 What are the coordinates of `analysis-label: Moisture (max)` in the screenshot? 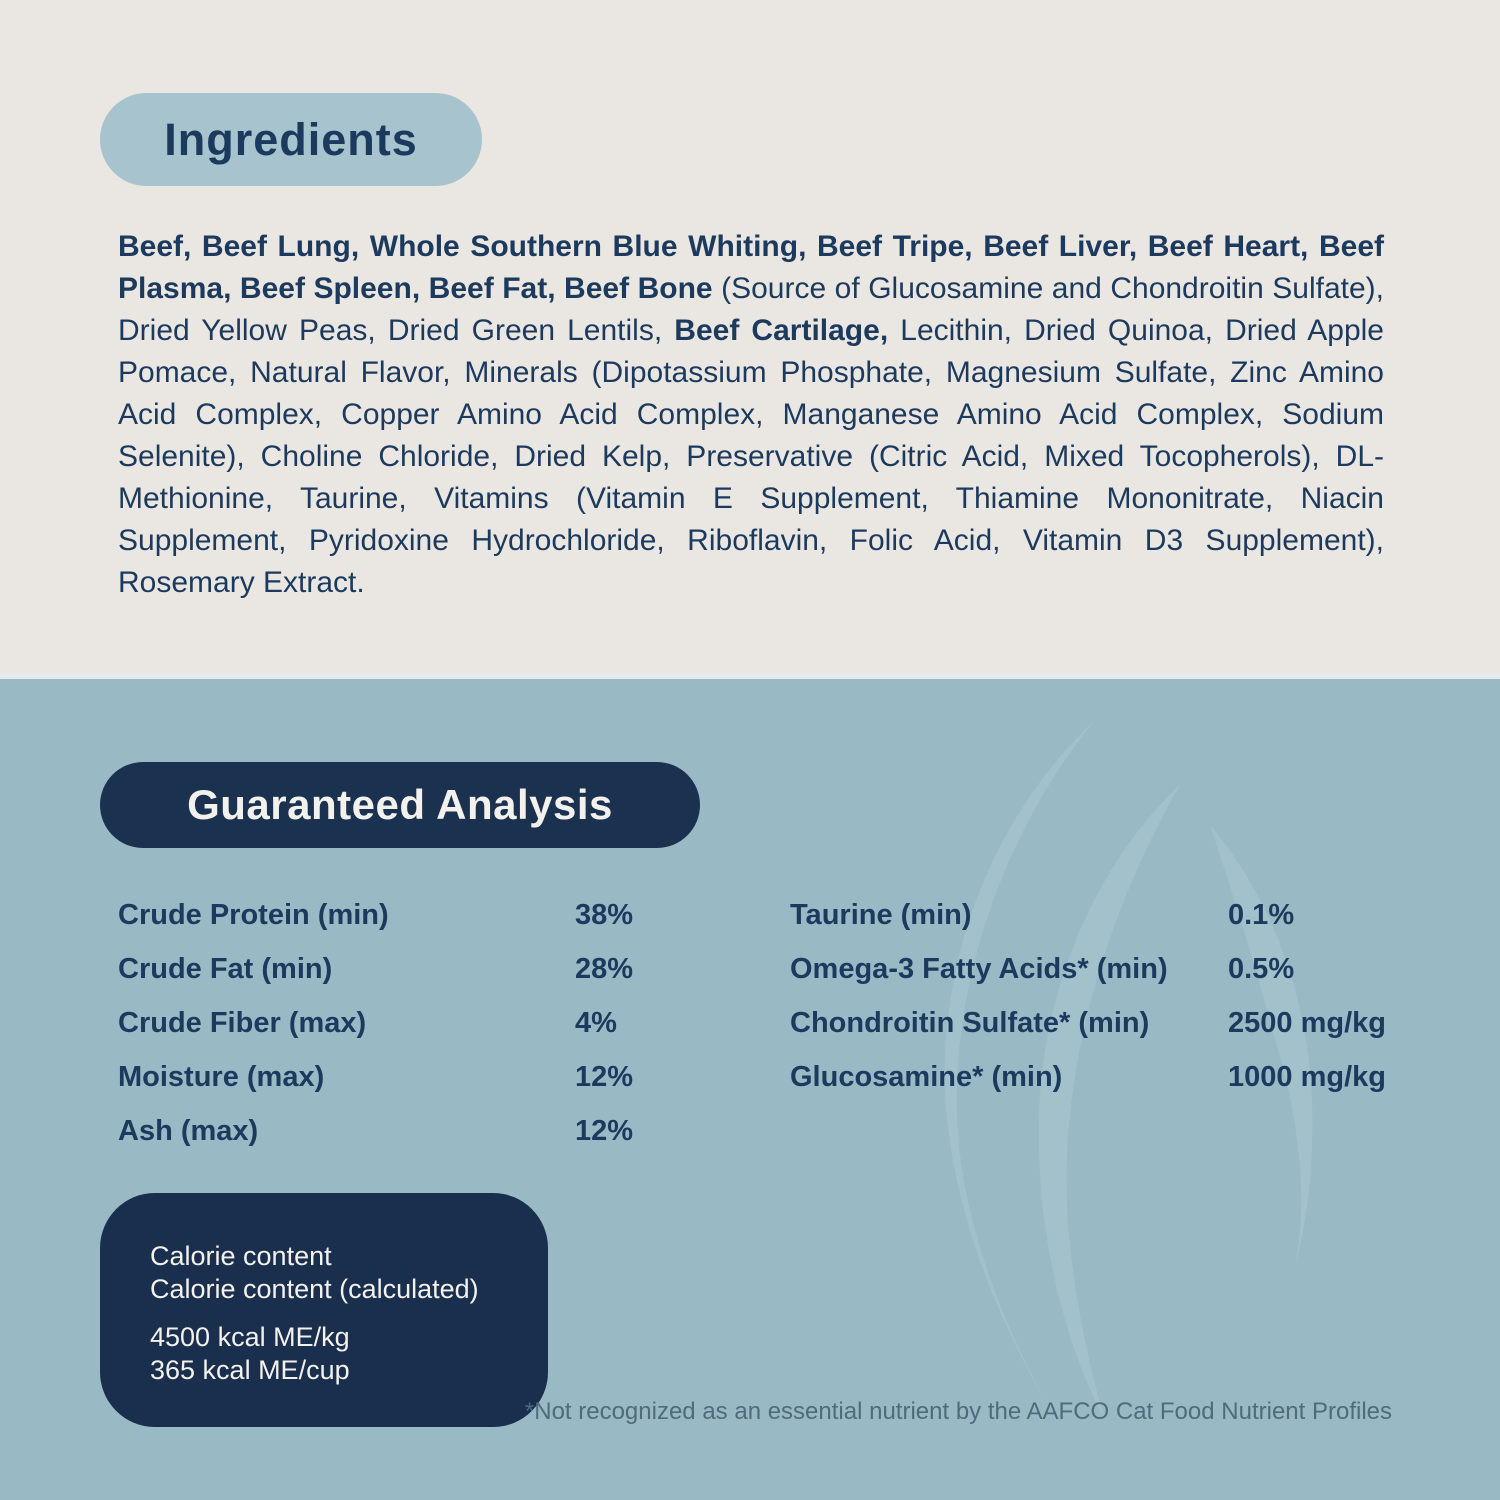 It's located at (221, 1076).